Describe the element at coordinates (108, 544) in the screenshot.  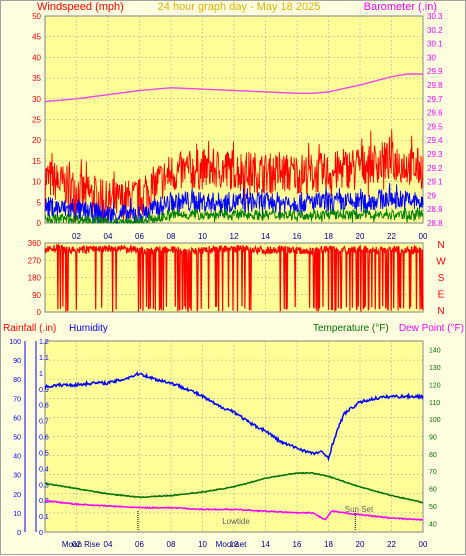
I see `time-tick-label: 04` at that location.